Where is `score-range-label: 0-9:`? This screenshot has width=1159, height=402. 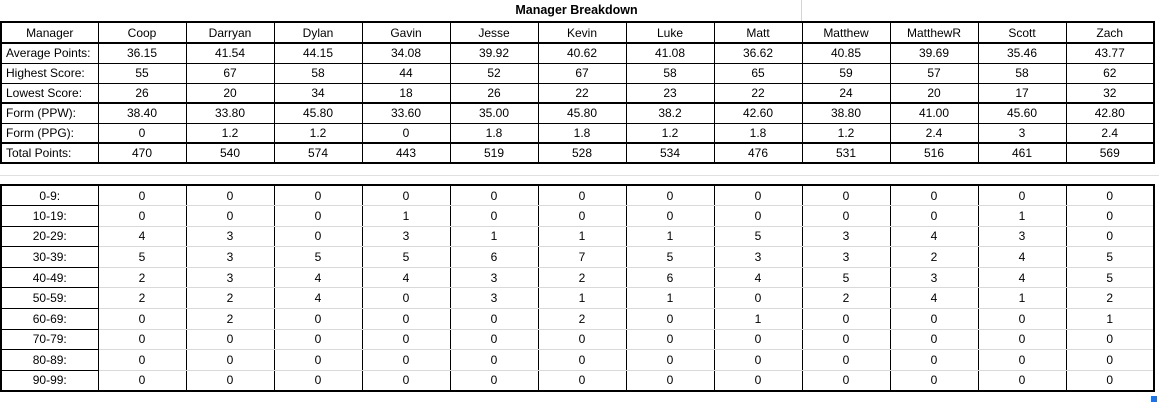 score-range-label: 0-9: is located at coordinates (49, 195).